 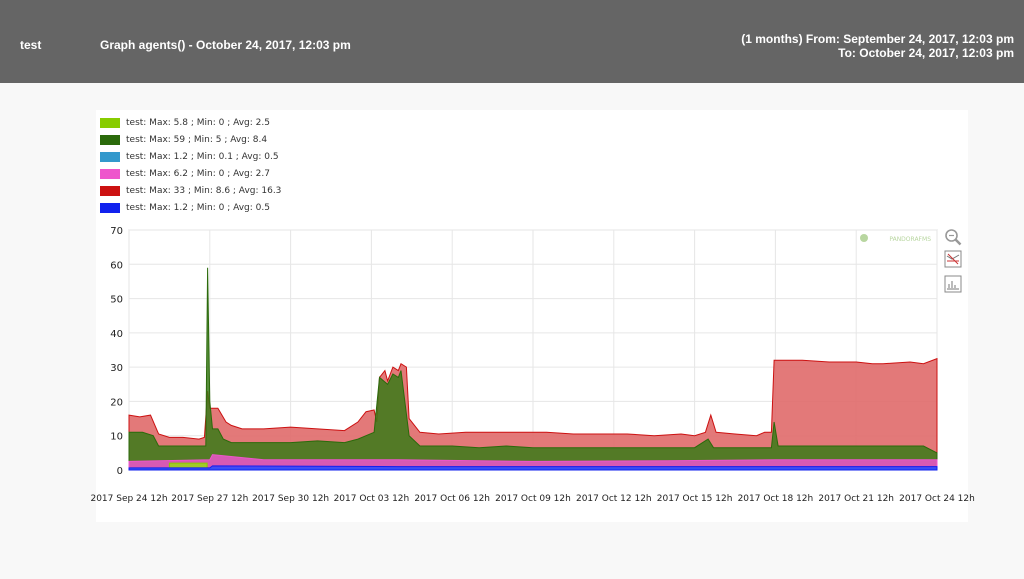 I want to click on legend-label: test: Max: 1.2 ; Min: 0 ; Avg: 0.5, so click(x=198, y=207).